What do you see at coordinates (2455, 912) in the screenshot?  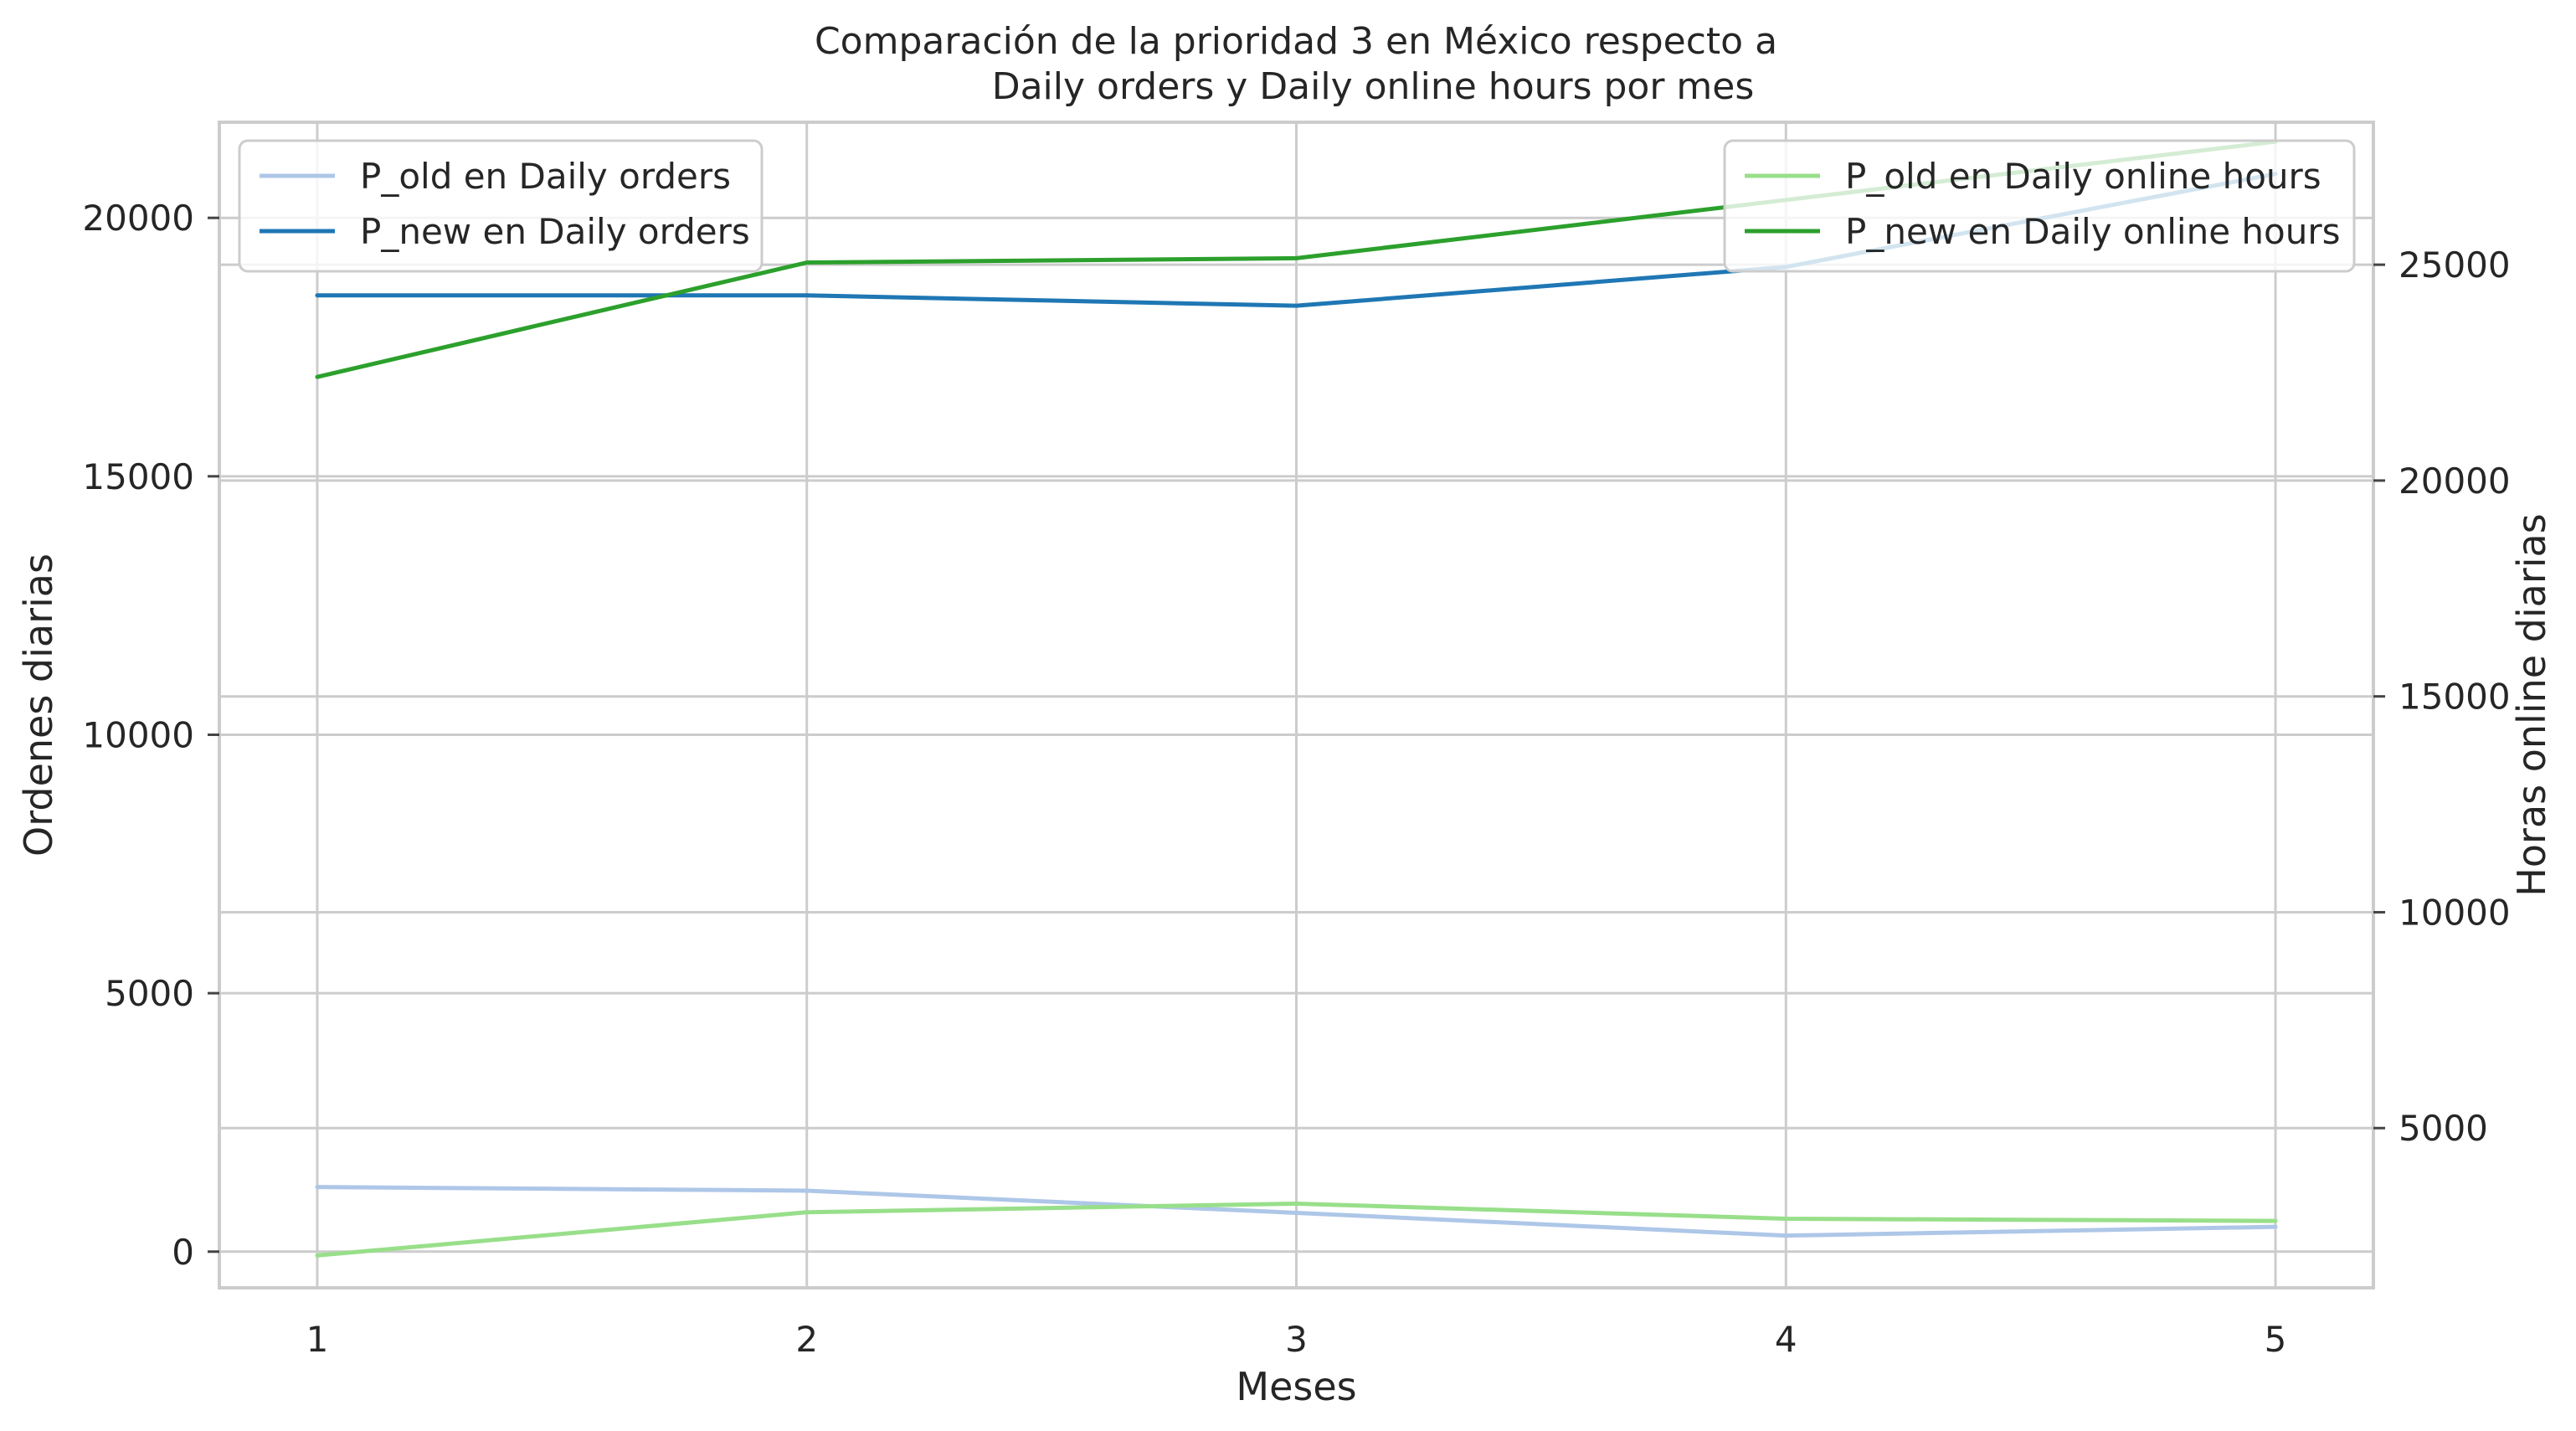 I see `y-right-tick-label: 10000` at bounding box center [2455, 912].